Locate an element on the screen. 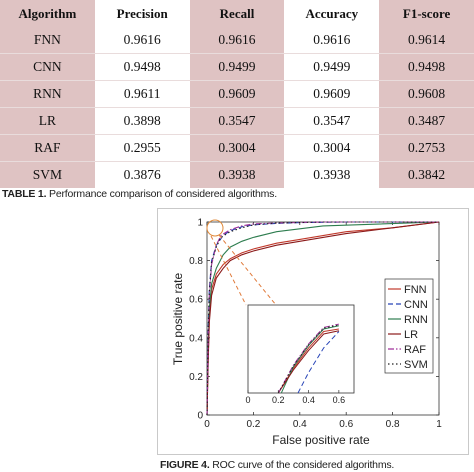 This screenshot has width=474, height=472. cell-f1-score: 0.9498 is located at coordinates (426, 67).